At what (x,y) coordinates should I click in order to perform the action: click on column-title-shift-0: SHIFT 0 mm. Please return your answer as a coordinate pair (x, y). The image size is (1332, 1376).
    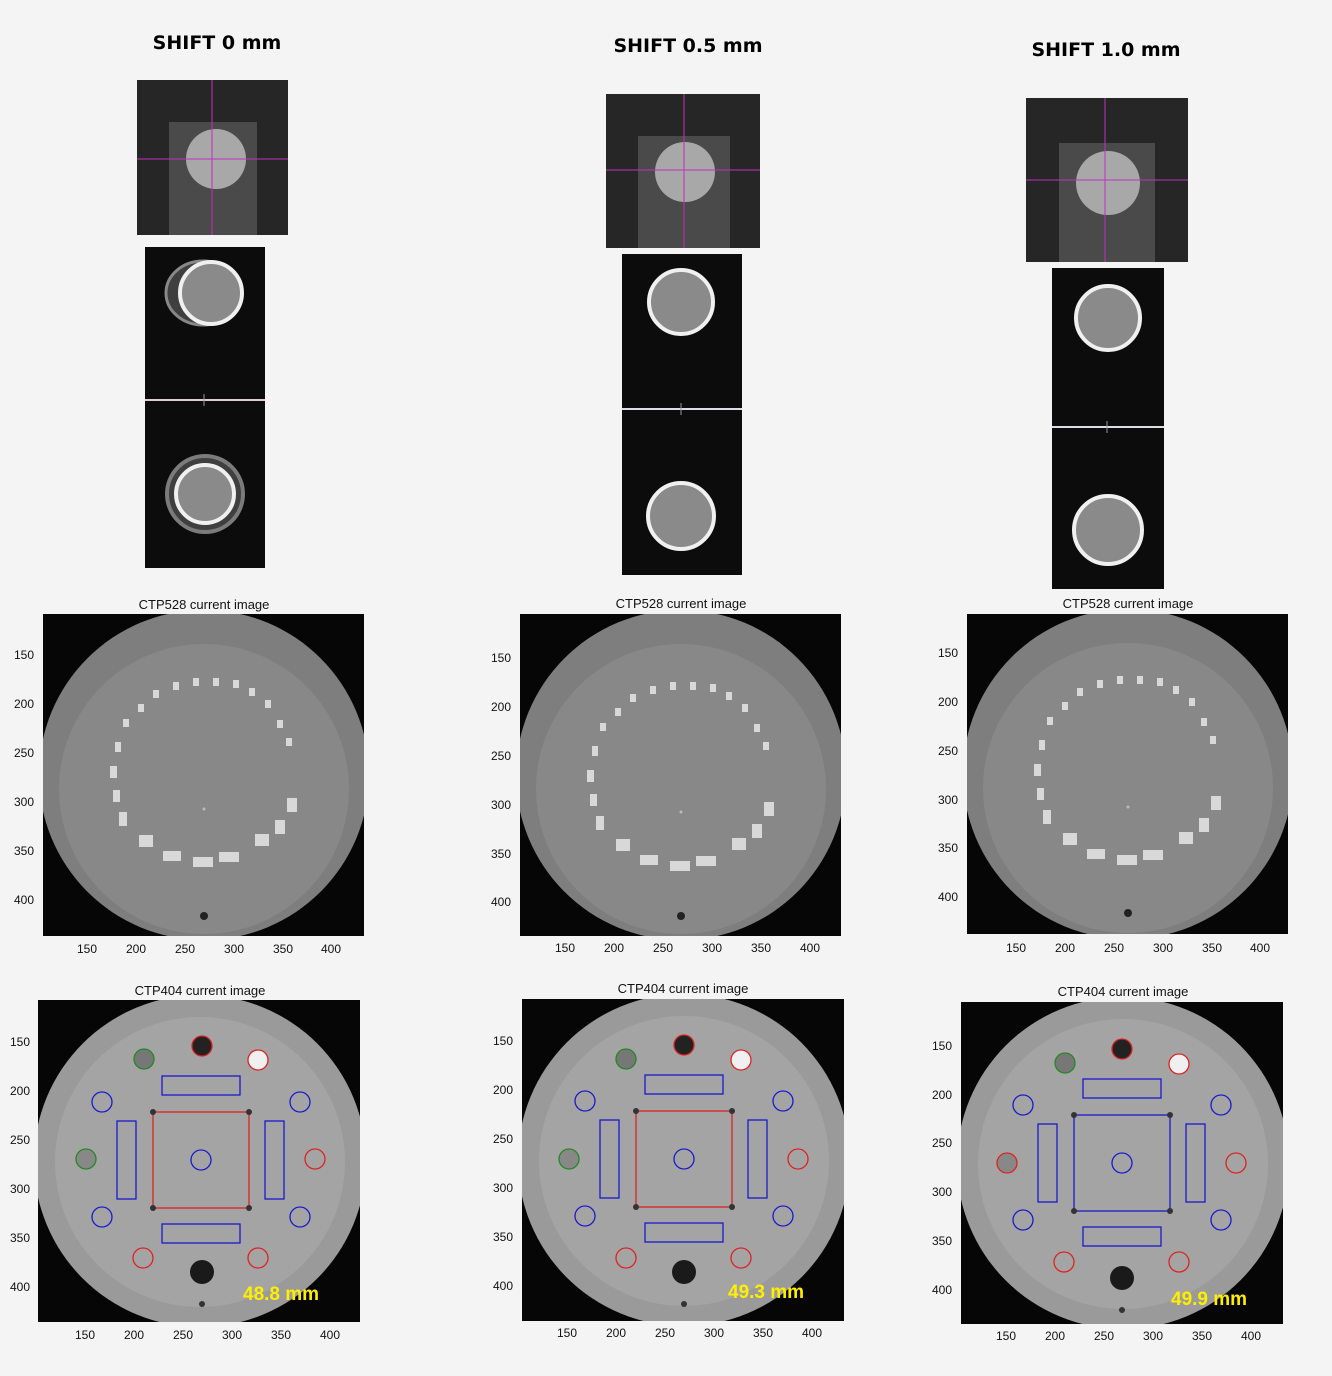
    Looking at the image, I should click on (217, 43).